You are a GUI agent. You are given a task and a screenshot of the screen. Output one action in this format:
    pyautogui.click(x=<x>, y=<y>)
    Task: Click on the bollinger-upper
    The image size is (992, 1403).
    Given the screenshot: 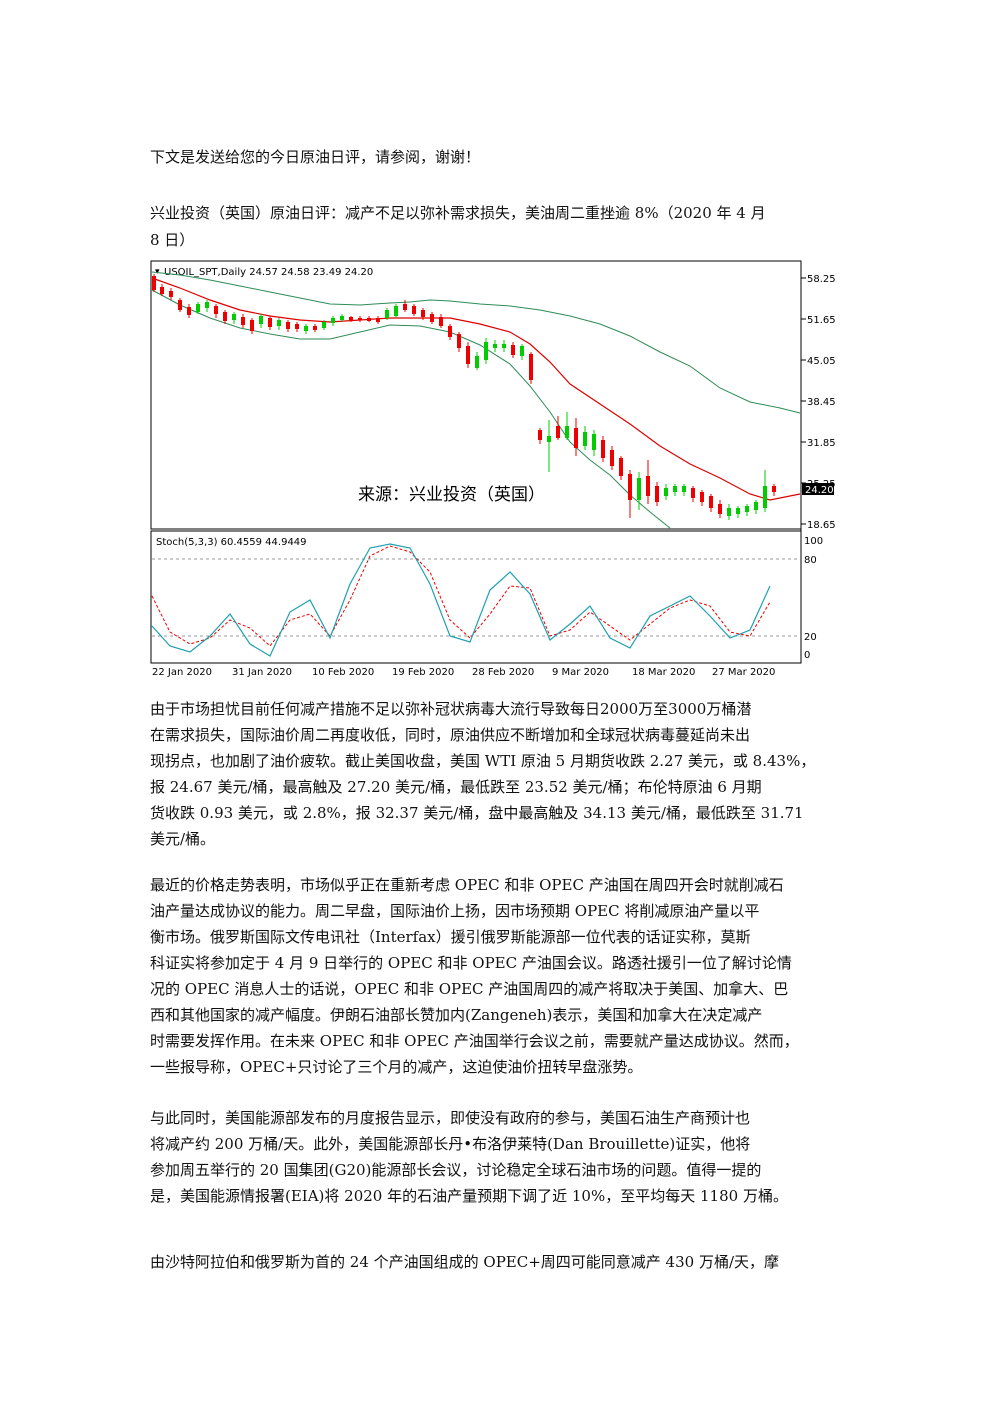 What is the action you would take?
    pyautogui.click(x=476, y=342)
    